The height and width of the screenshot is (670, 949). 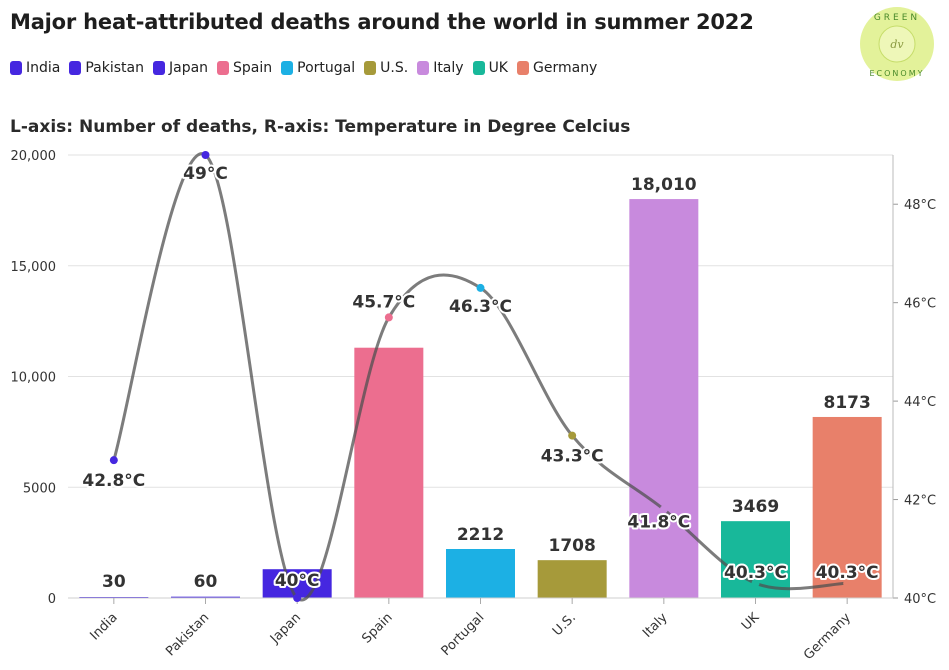 I want to click on legend-item: UK, so click(x=490, y=68).